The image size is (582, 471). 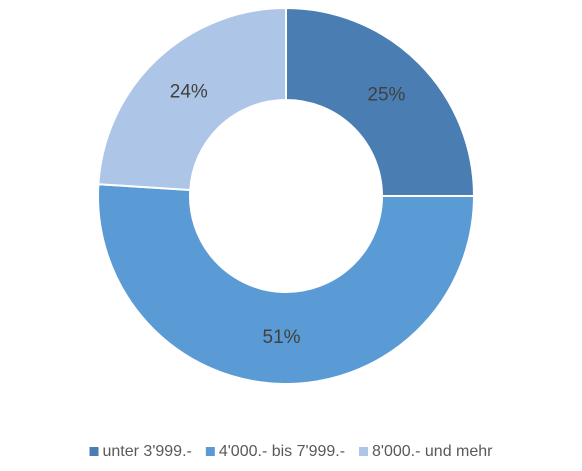 I want to click on legend-label: unter 3'999.-, so click(x=147, y=451).